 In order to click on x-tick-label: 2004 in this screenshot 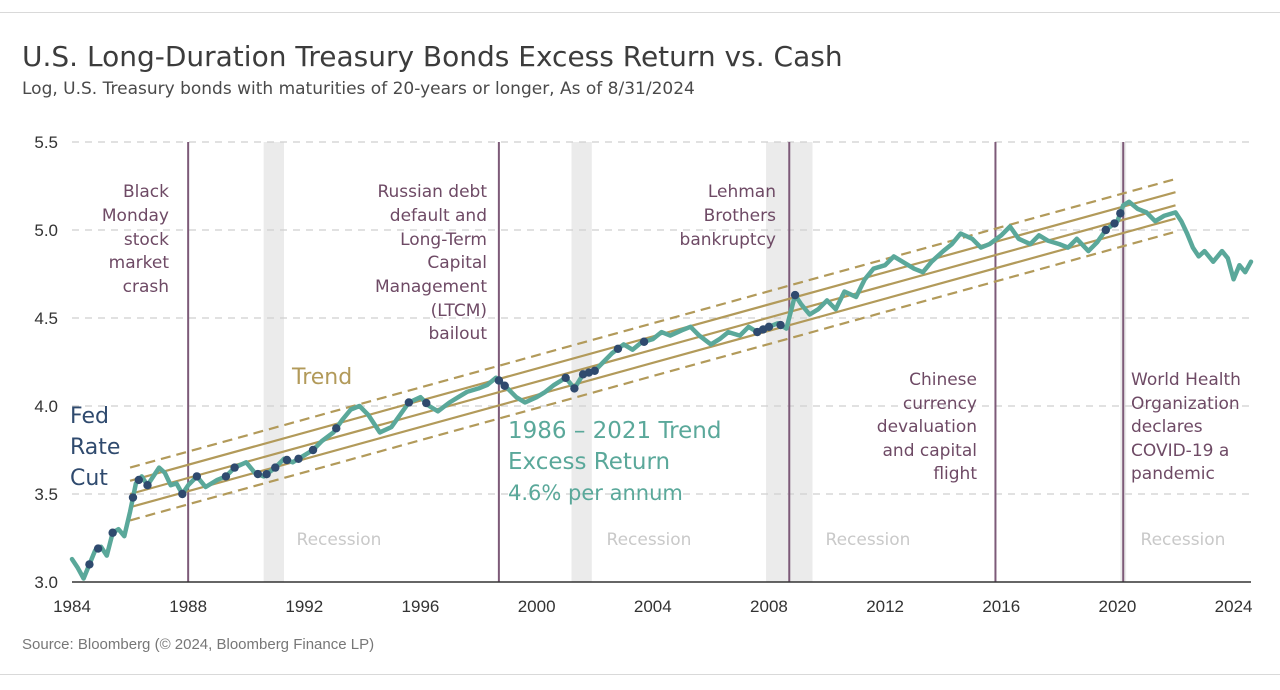, I will do `click(653, 606)`.